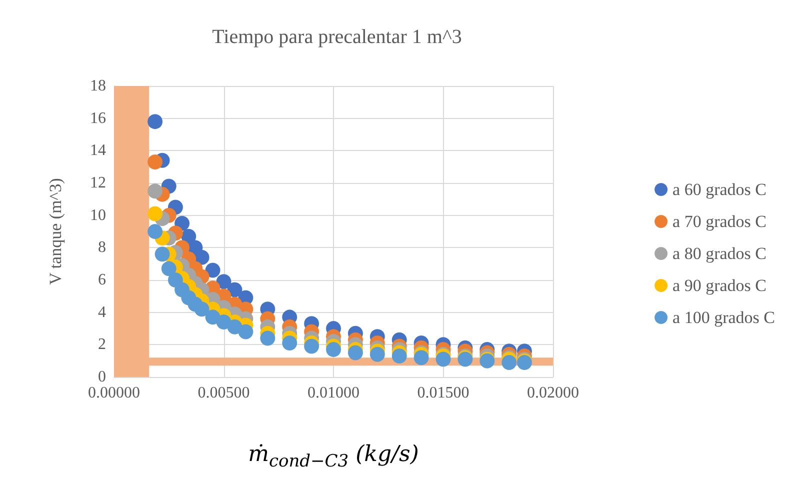 This screenshot has width=798, height=477. What do you see at coordinates (98, 118) in the screenshot?
I see `y-tick-label: 16` at bounding box center [98, 118].